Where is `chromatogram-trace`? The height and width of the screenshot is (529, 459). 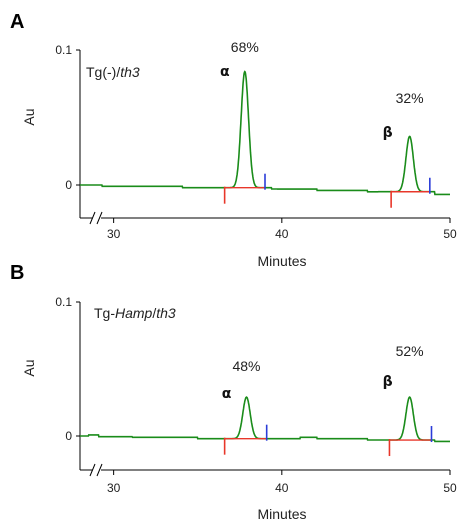
chromatogram-trace is located at coordinates (265, 419).